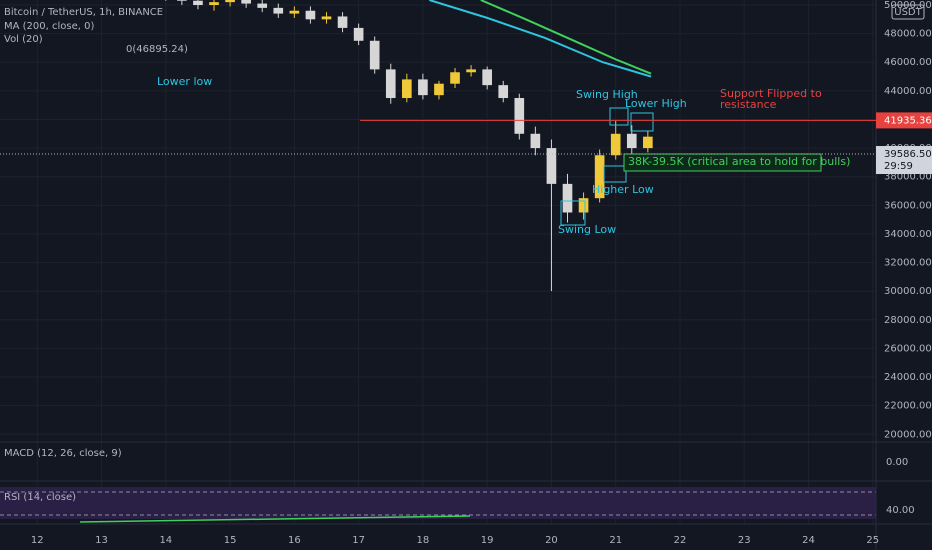 The width and height of the screenshot is (932, 550). I want to click on y-tick-label: 44000.00, so click(908, 91).